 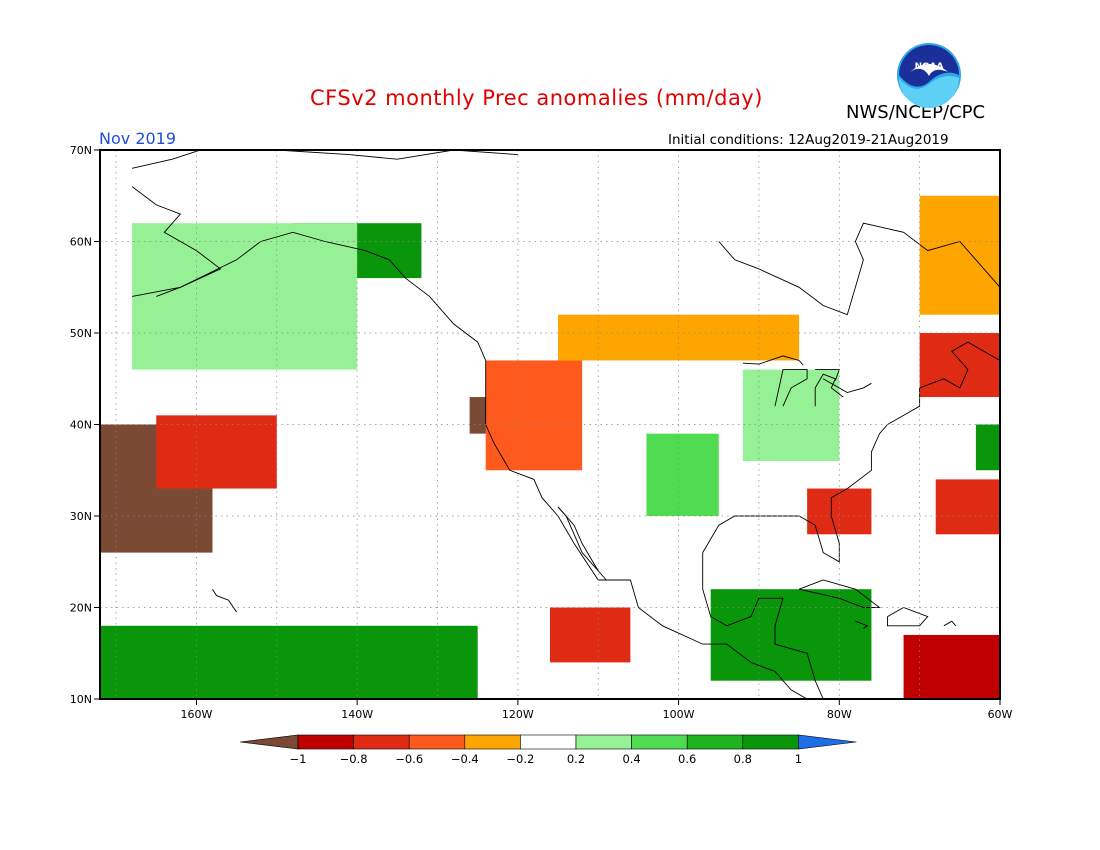 I want to click on colorbar-high-arrow, so click(x=827, y=742).